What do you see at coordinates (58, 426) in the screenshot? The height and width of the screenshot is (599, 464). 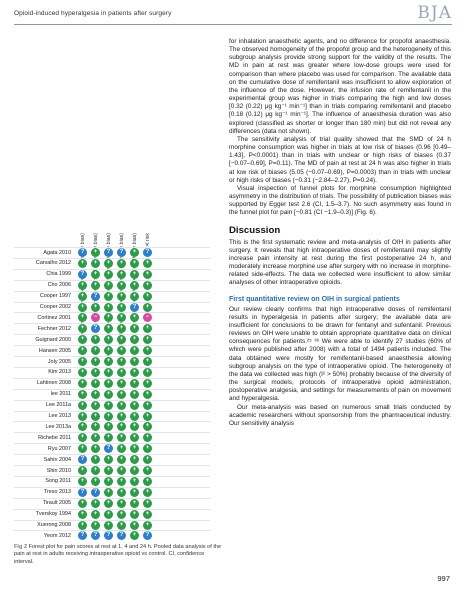 I see `study-label: Lee 2013a` at bounding box center [58, 426].